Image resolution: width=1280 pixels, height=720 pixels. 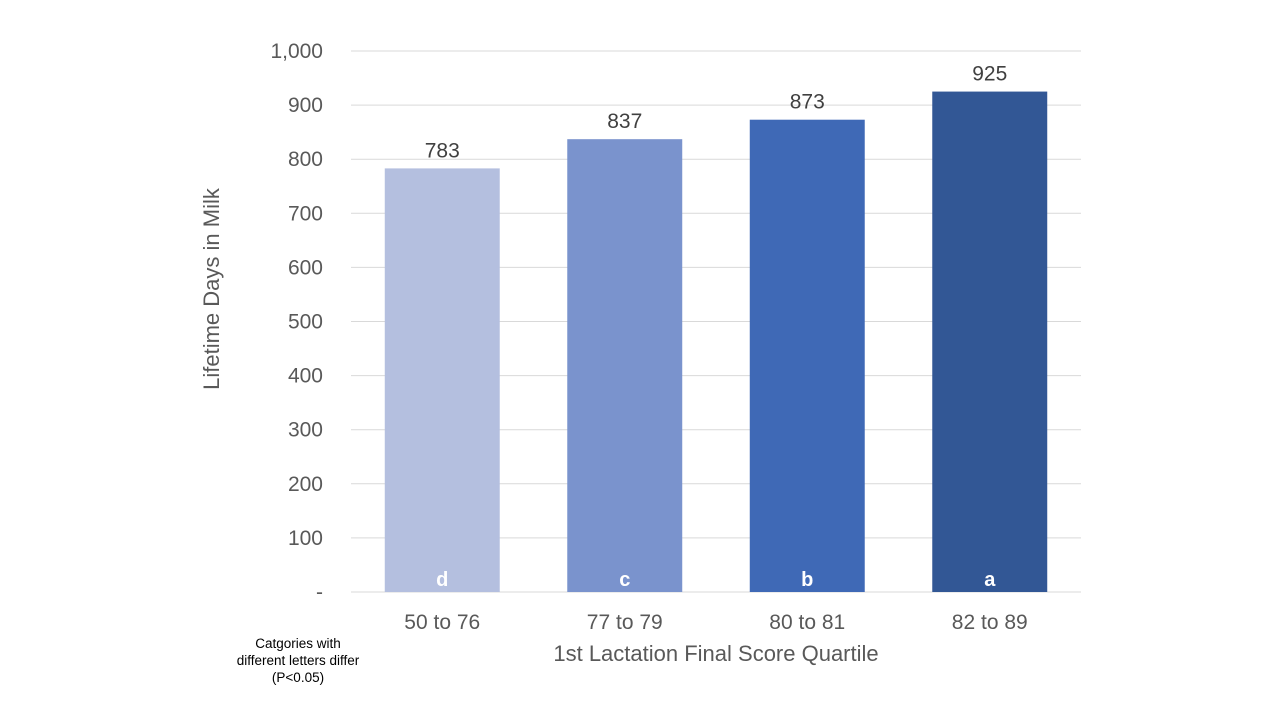 What do you see at coordinates (807, 580) in the screenshot?
I see `significance-letter: b` at bounding box center [807, 580].